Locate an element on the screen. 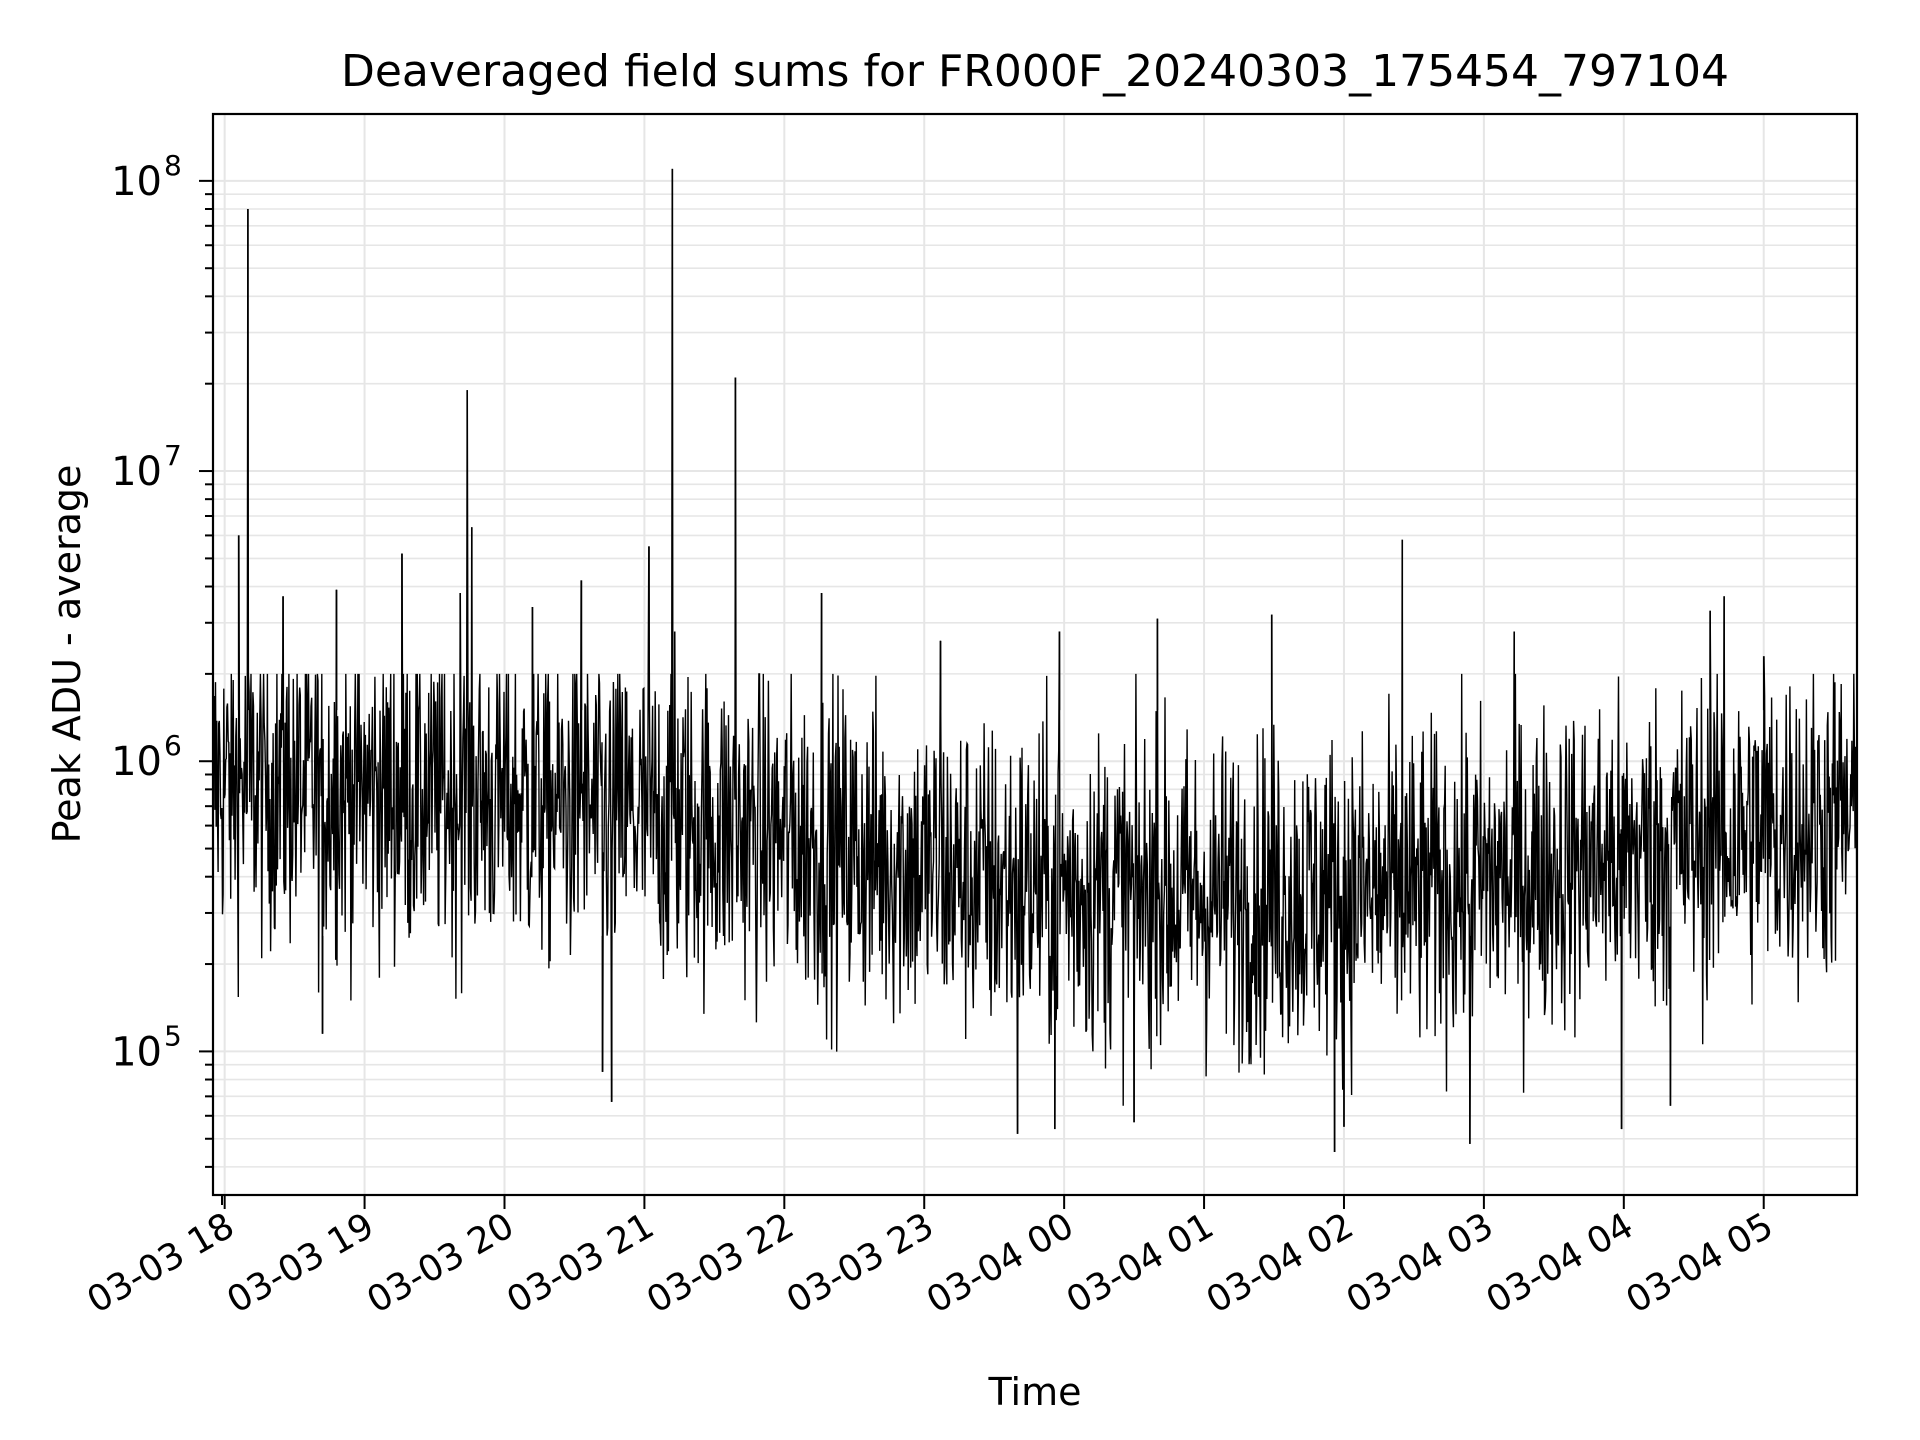 The width and height of the screenshot is (1920, 1440). y-axis-label: Peak ADU - average is located at coordinates (67, 654).